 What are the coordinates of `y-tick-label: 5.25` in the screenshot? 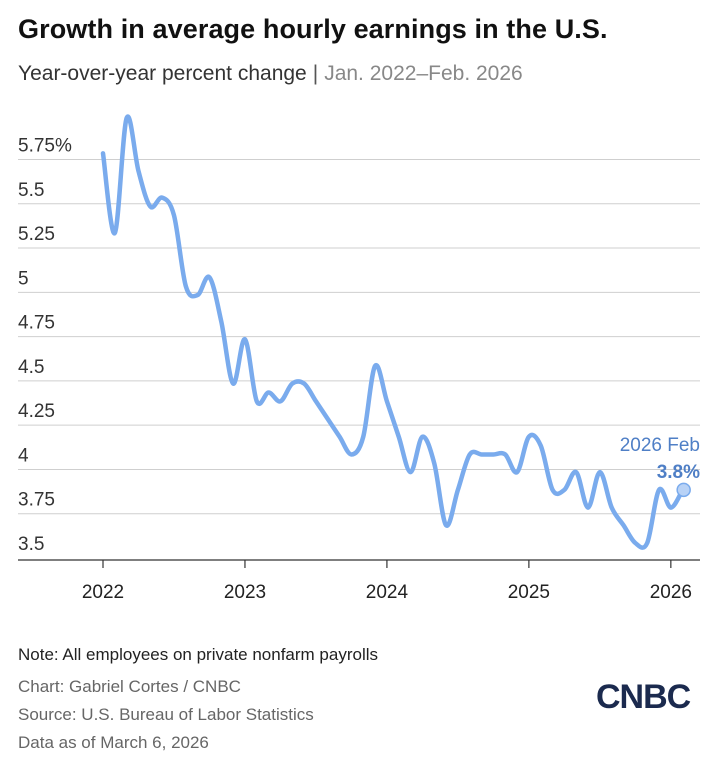 It's located at (36, 234).